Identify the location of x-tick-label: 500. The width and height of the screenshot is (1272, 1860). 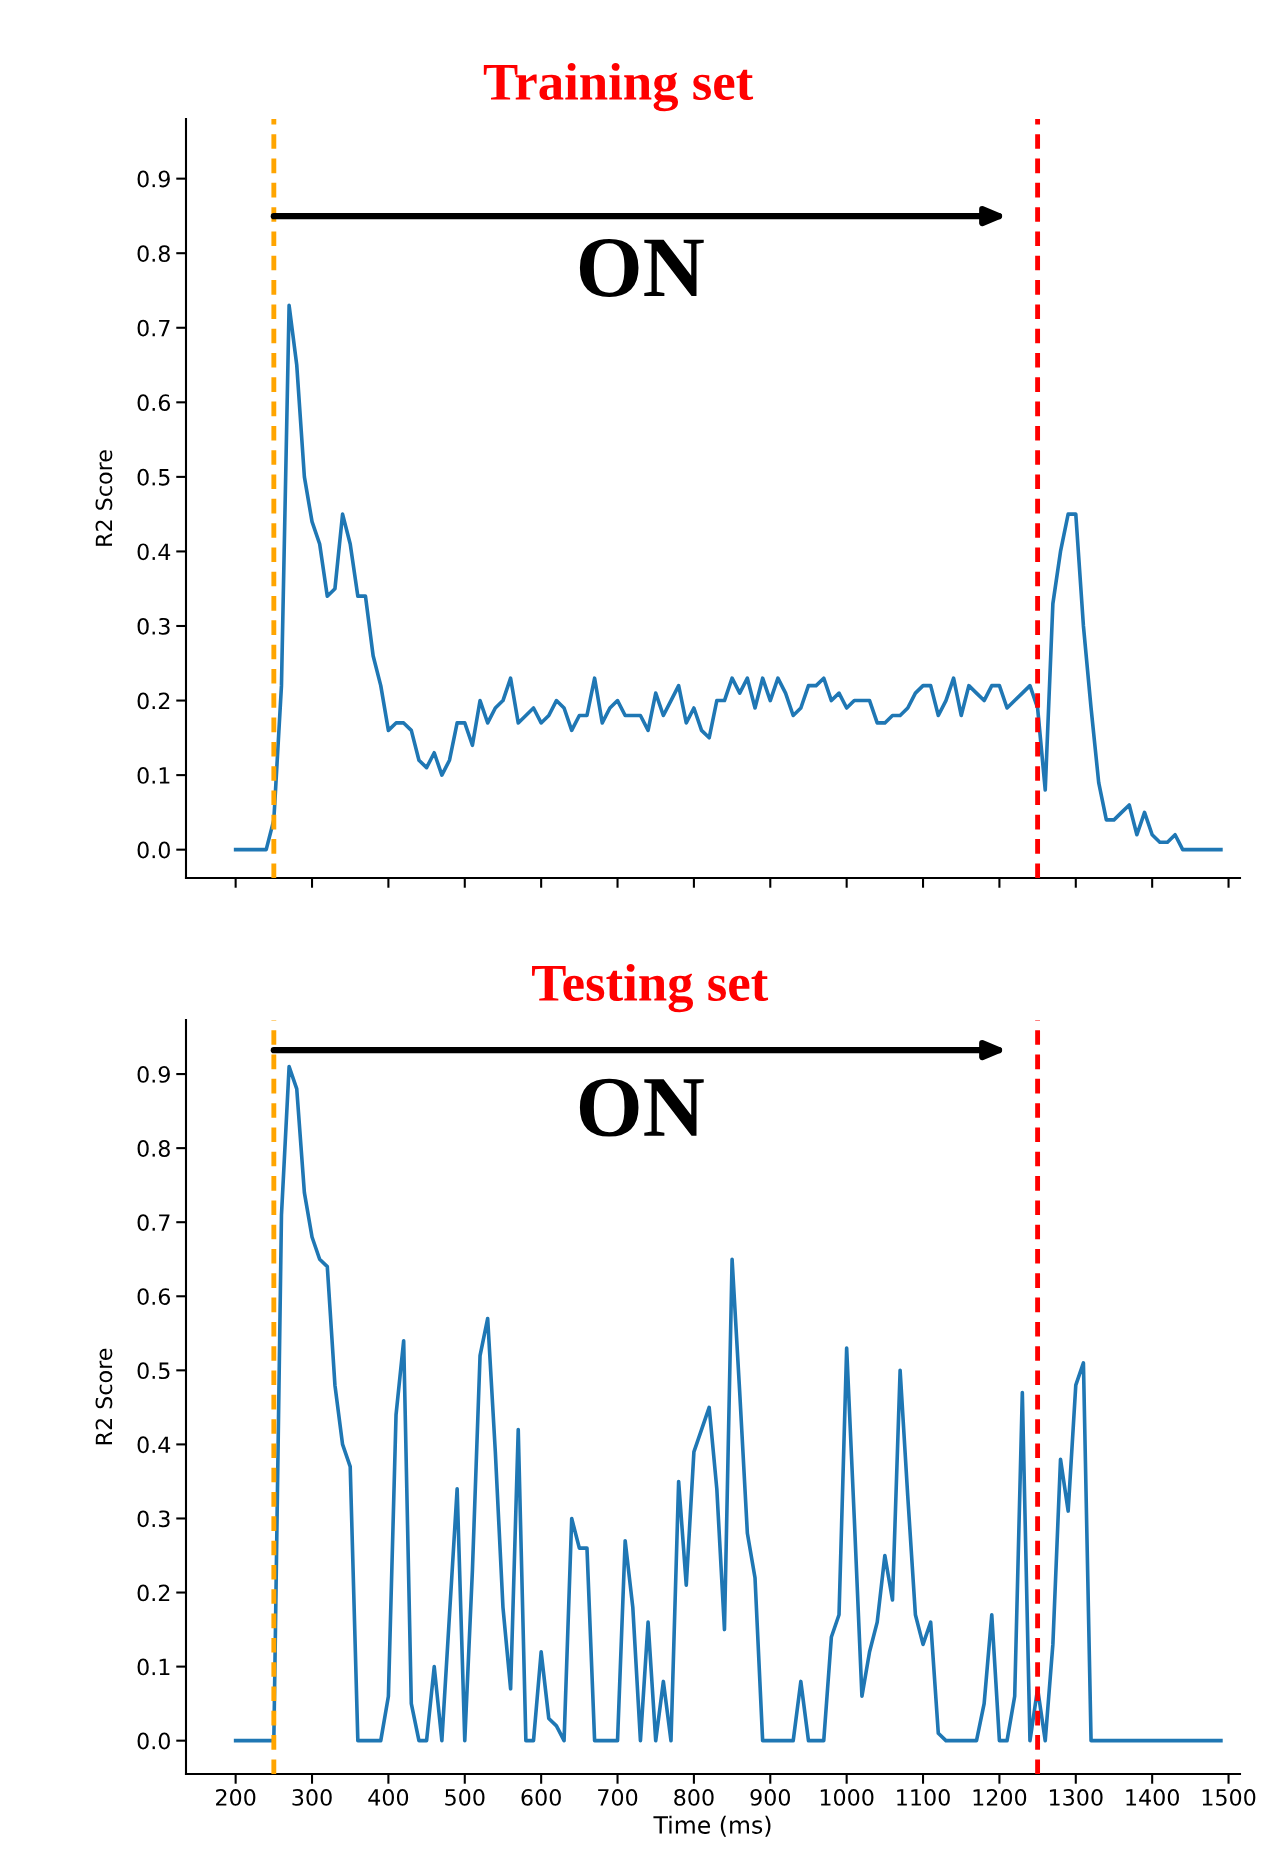
(465, 1797).